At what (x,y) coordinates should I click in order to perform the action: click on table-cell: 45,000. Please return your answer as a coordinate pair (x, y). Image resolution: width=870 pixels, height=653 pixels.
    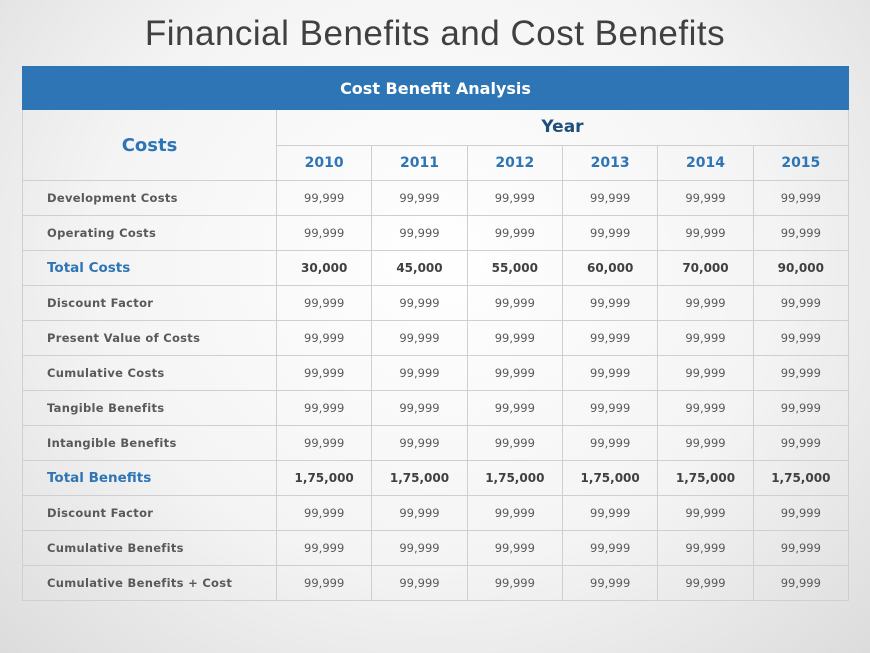
    Looking at the image, I should click on (419, 268).